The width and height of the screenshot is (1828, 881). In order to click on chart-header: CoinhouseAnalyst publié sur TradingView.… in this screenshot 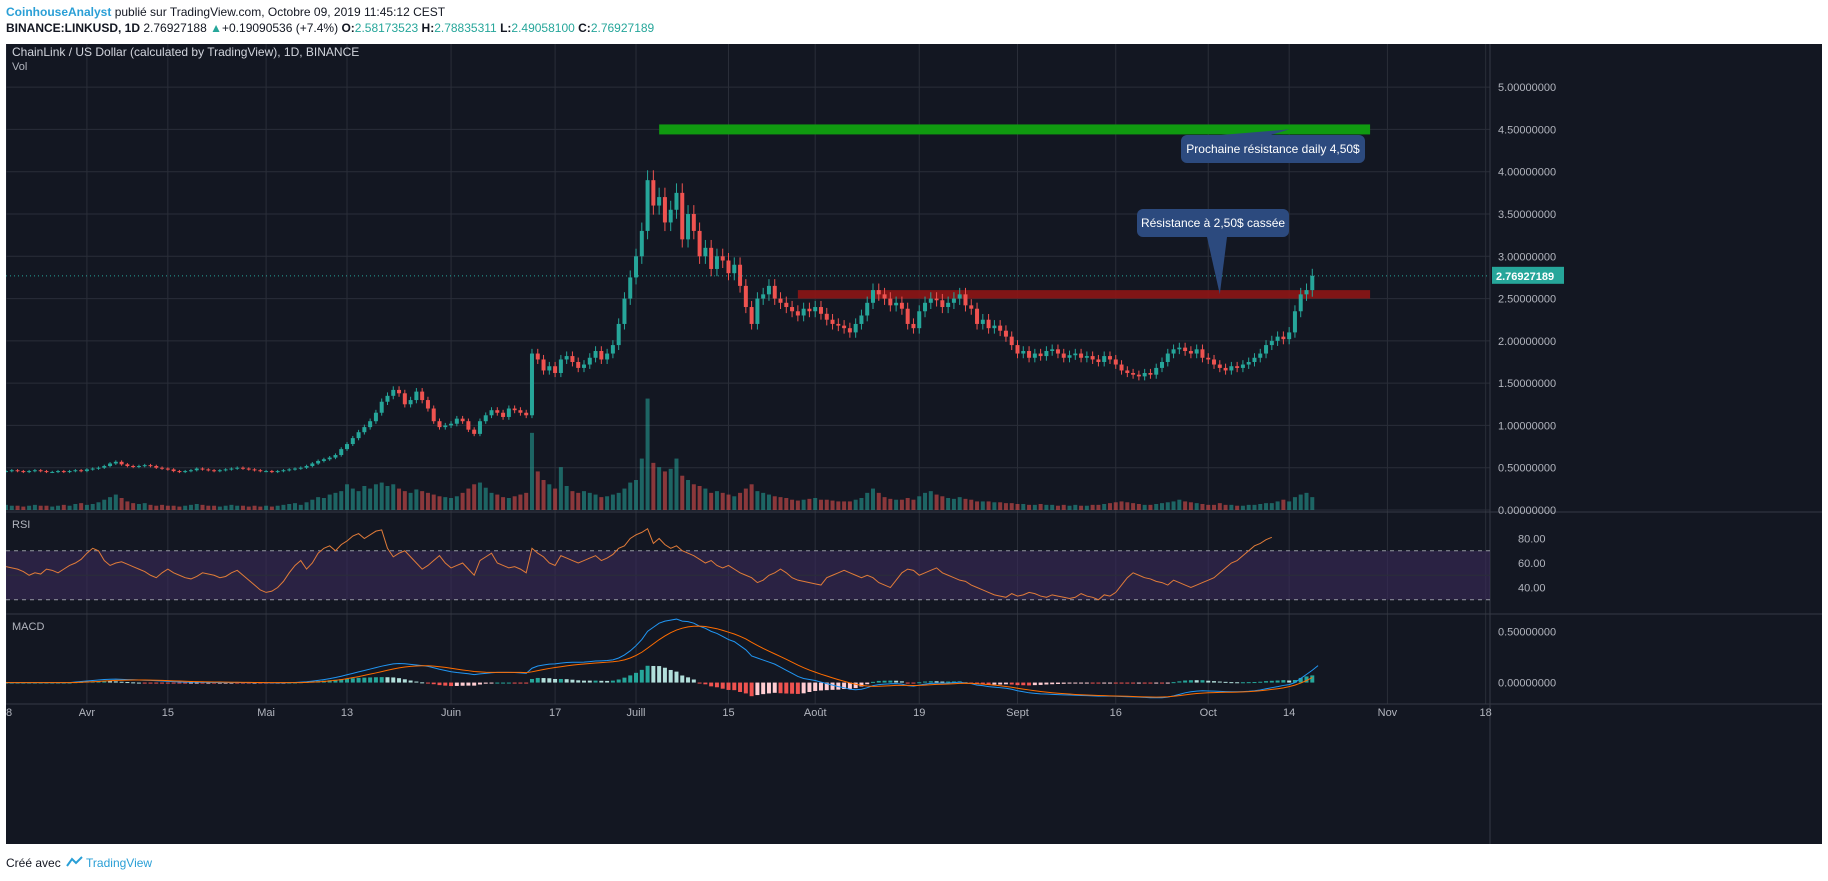, I will do `click(914, 20)`.